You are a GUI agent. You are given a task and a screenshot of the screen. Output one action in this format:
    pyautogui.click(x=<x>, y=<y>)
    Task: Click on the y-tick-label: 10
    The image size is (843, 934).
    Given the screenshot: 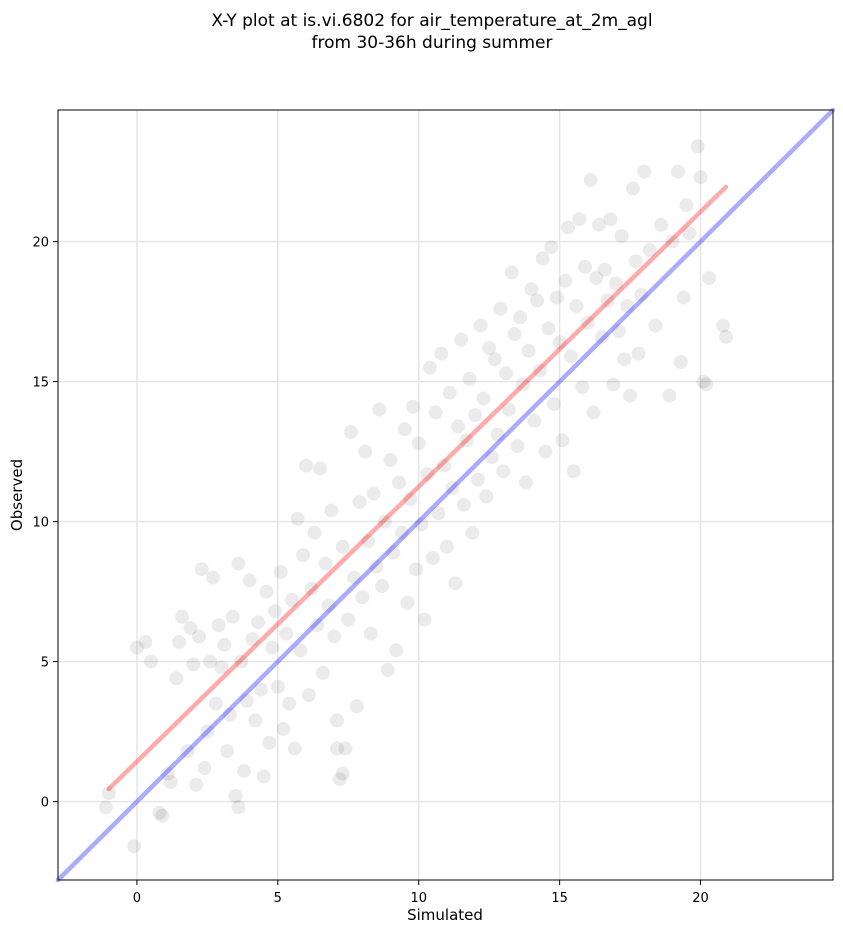 What is the action you would take?
    pyautogui.click(x=40, y=523)
    